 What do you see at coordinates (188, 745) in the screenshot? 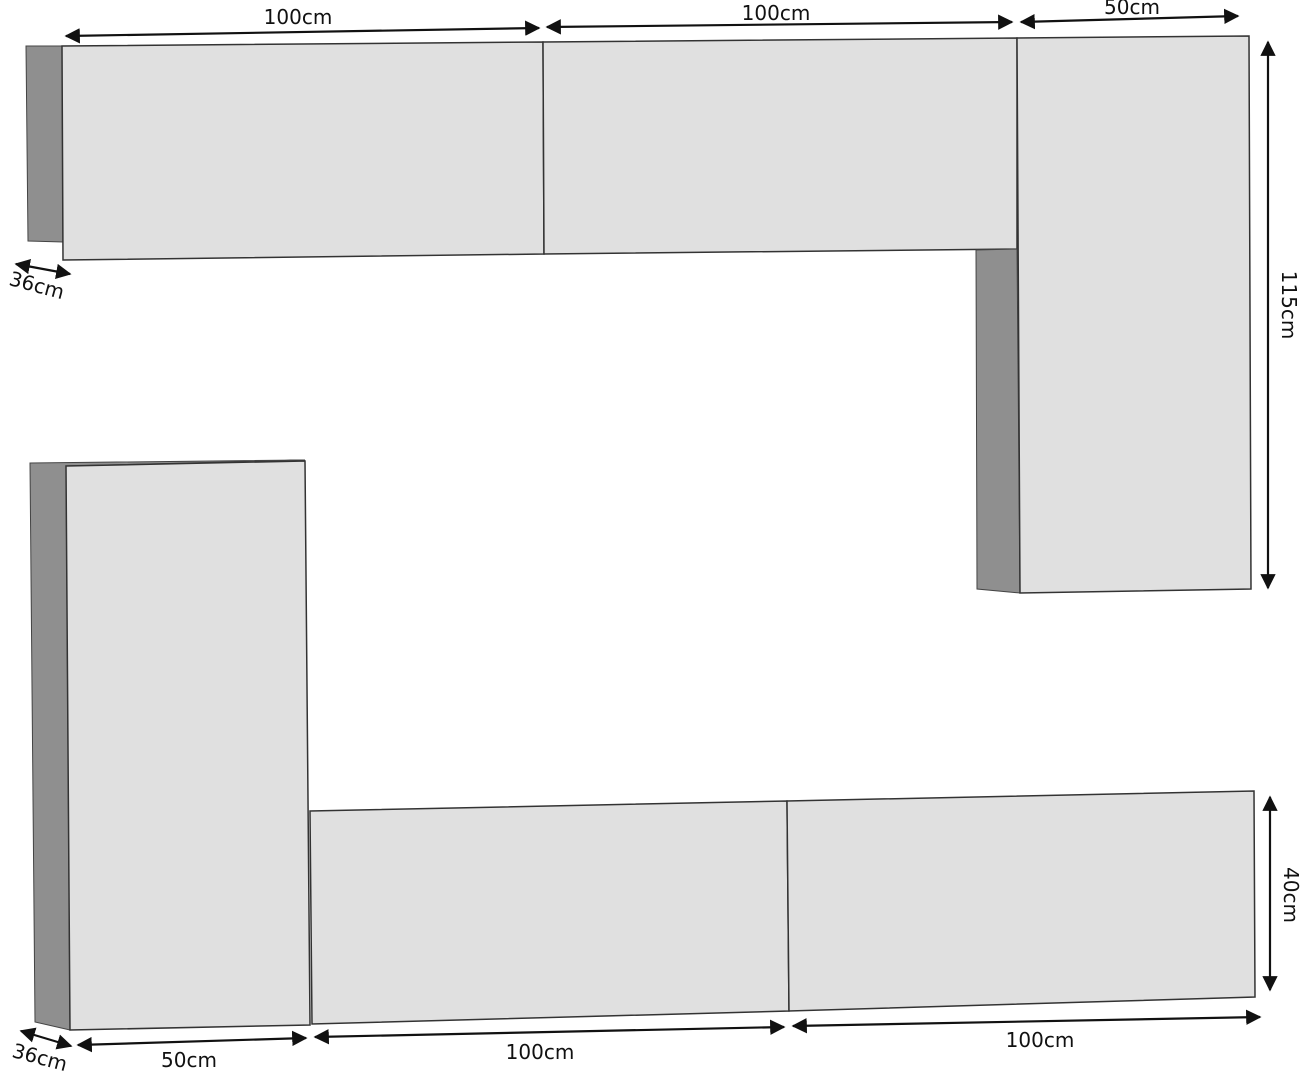
I see `tall-left-cabinet-front` at bounding box center [188, 745].